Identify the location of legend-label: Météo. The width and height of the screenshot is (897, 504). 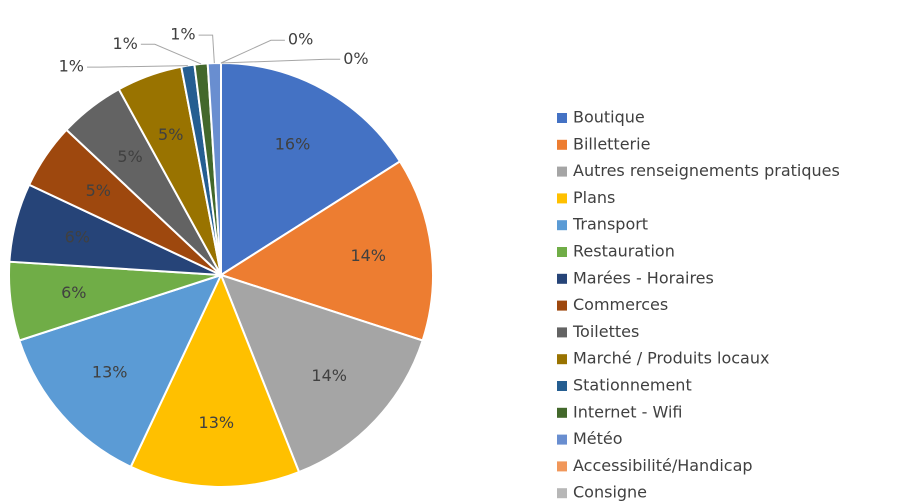
(598, 438).